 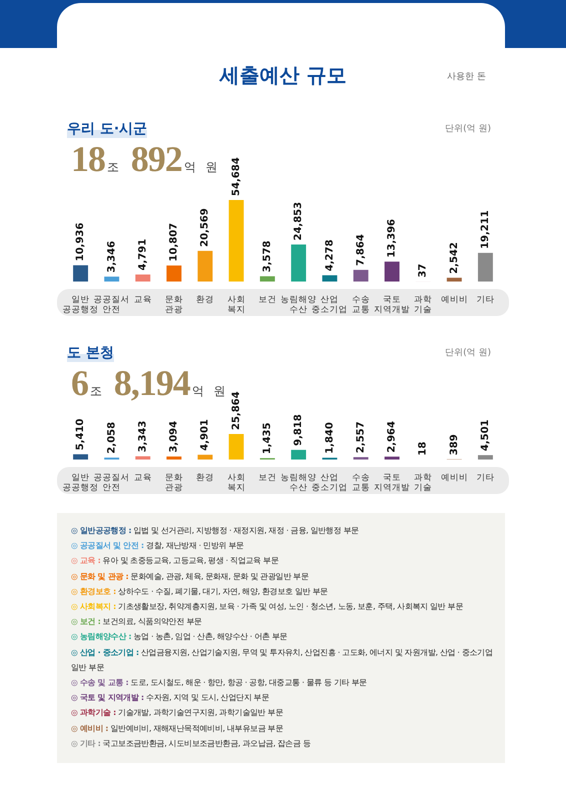 I want to click on data-label: 2,058, so click(x=112, y=438).